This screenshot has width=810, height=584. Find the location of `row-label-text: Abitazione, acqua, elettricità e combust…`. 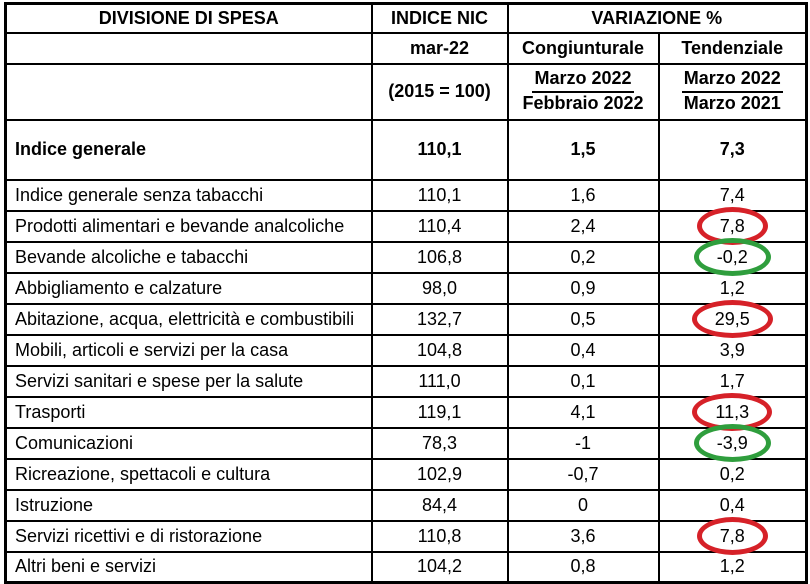

row-label-text: Abitazione, acqua, elettricità e combust… is located at coordinates (185, 318).